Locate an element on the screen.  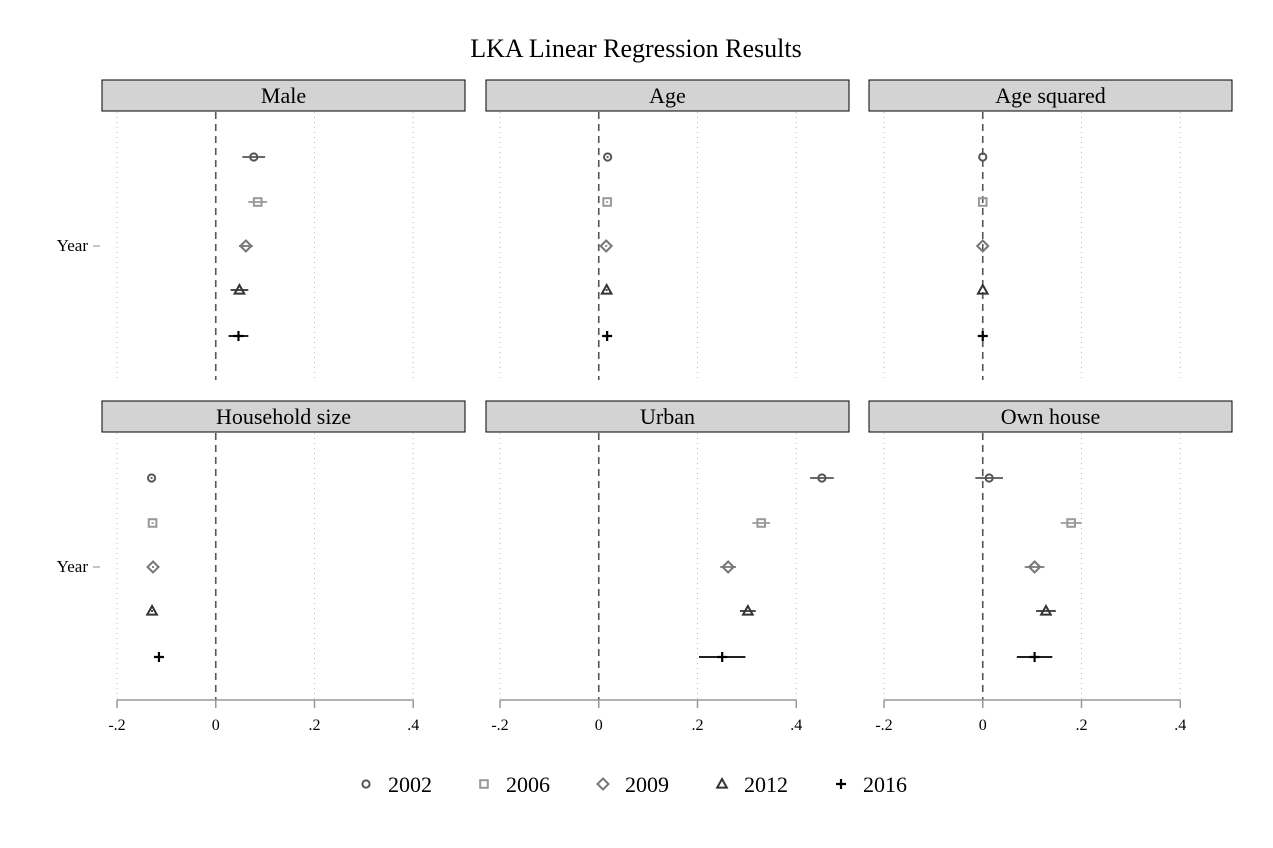
panel-title: Urban is located at coordinates (667, 416).